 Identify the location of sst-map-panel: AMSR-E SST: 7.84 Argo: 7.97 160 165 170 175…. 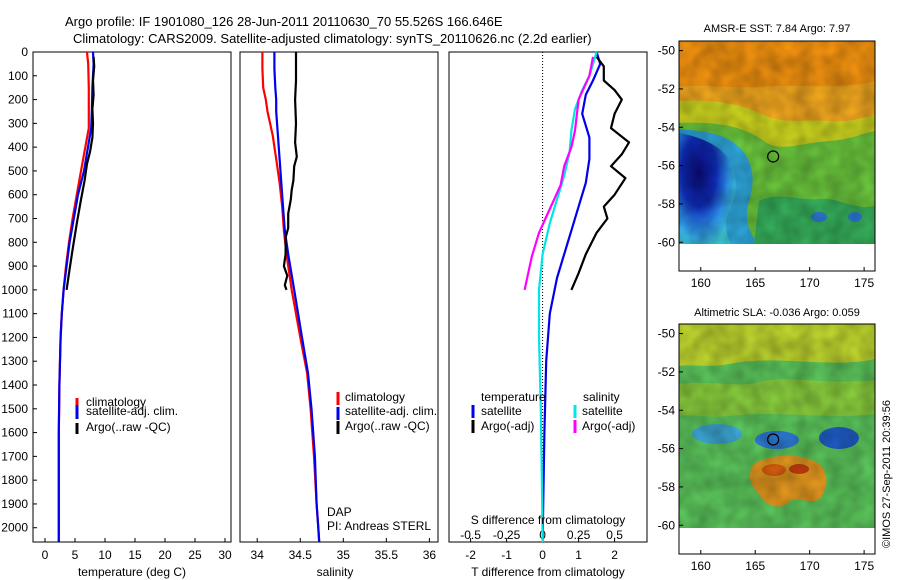
(767, 156).